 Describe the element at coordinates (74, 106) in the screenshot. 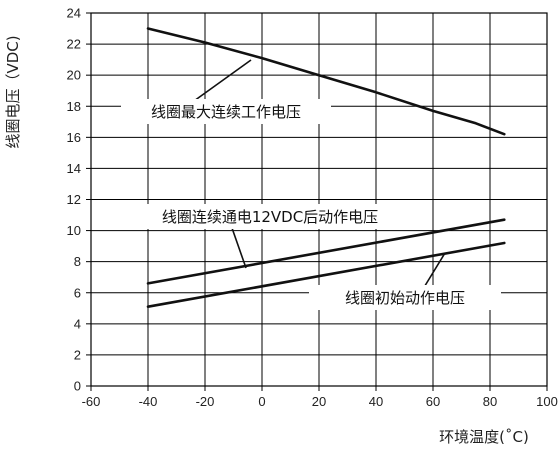

I see `y-tick-label: 18` at that location.